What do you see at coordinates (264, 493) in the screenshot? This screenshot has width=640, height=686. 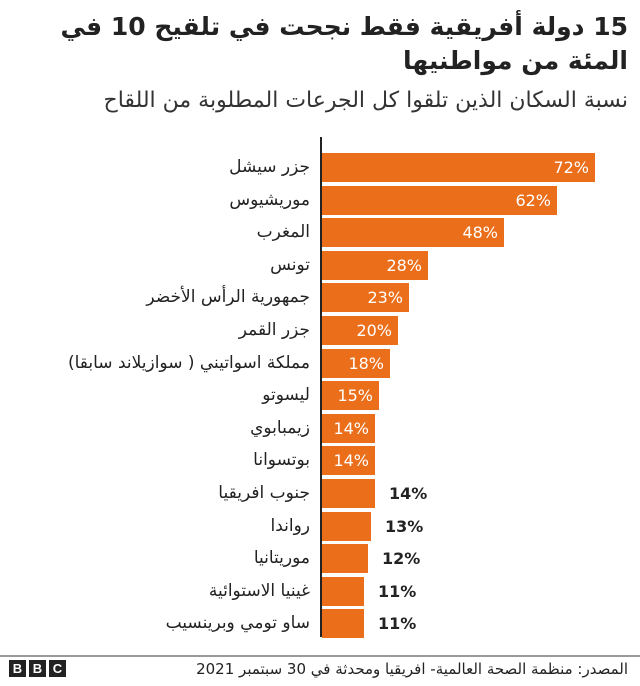 I see `category-label: جنوب افريقيا` at bounding box center [264, 493].